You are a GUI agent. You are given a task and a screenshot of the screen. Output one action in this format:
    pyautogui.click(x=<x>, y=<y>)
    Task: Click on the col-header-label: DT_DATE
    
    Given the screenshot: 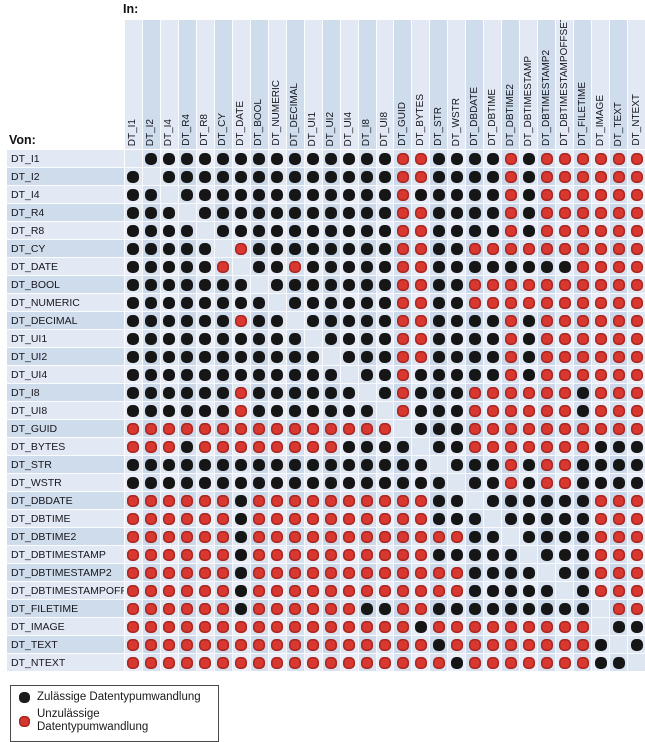 What is the action you would take?
    pyautogui.click(x=241, y=123)
    